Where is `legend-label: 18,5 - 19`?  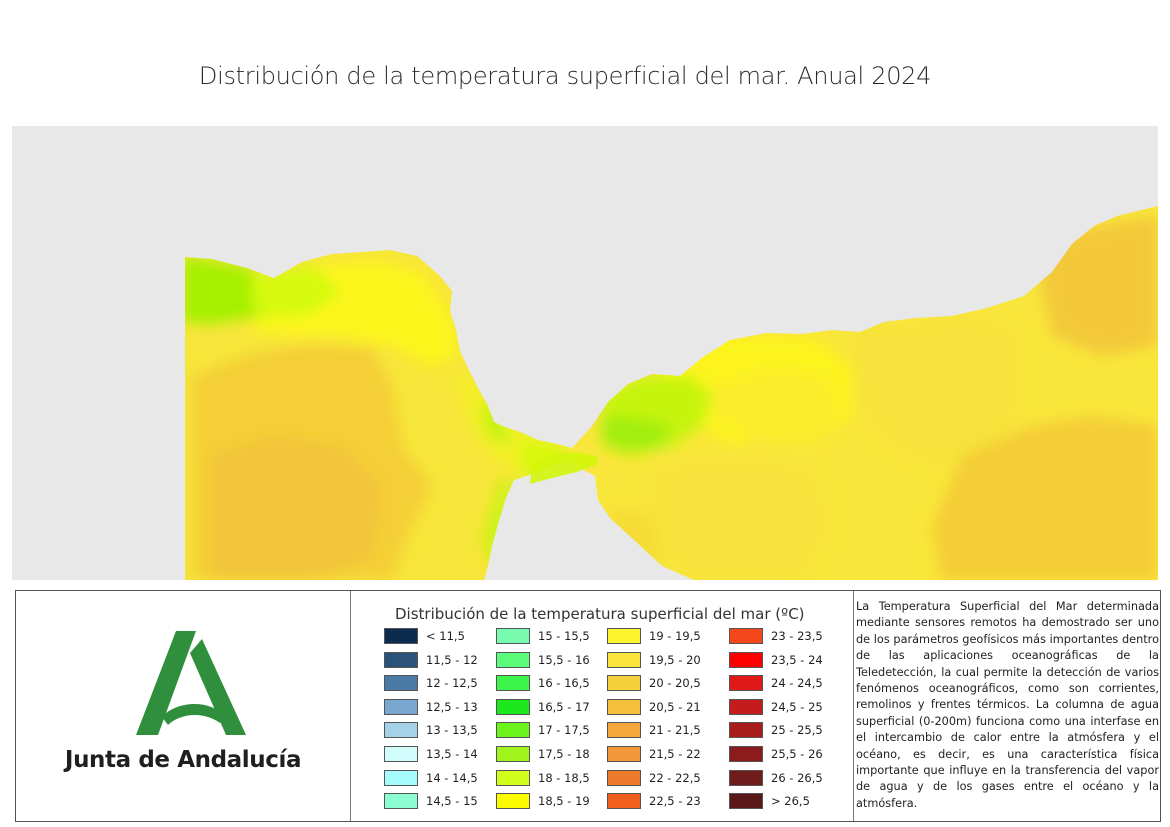
legend-label: 18,5 - 19 is located at coordinates (564, 801).